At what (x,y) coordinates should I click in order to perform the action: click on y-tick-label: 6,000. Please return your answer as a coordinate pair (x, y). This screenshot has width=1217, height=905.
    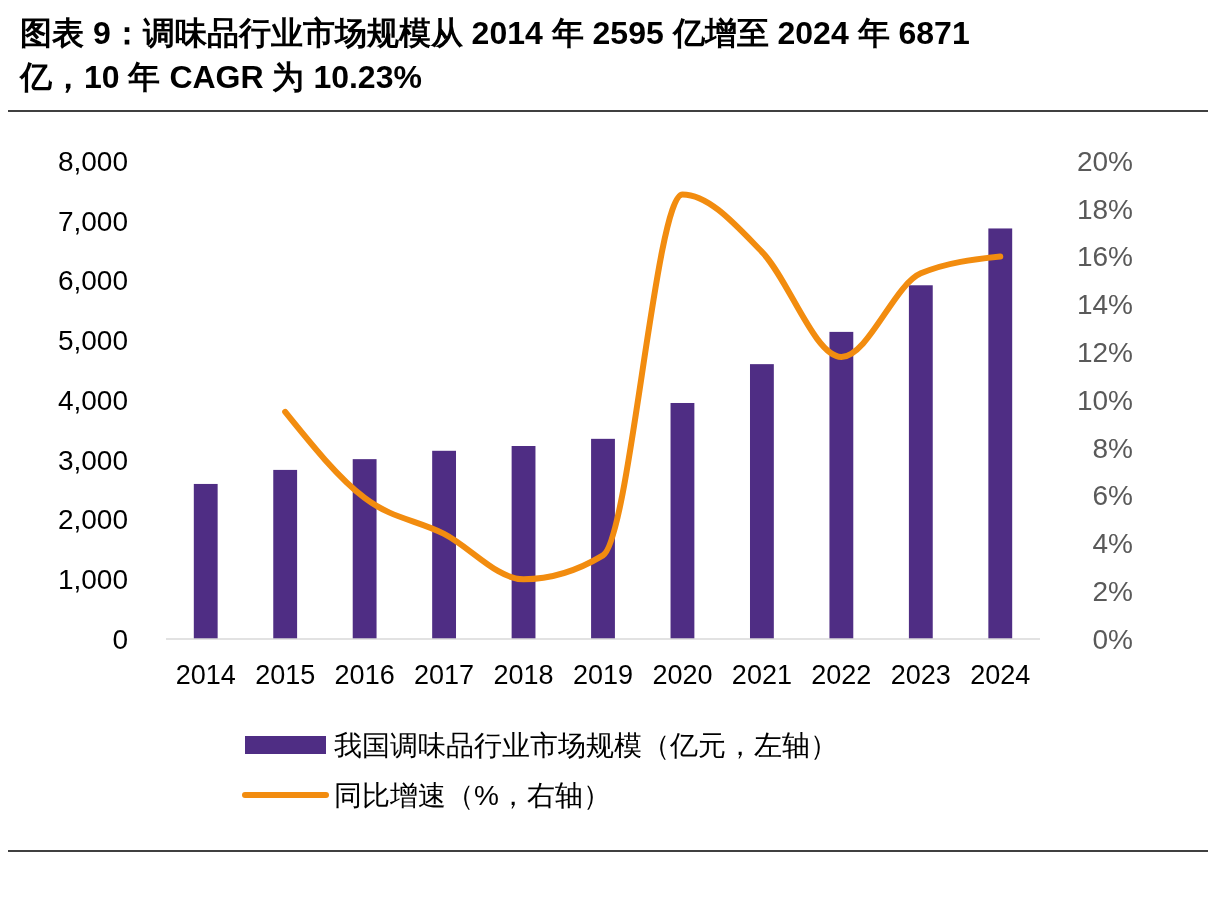
    Looking at the image, I should click on (92, 281).